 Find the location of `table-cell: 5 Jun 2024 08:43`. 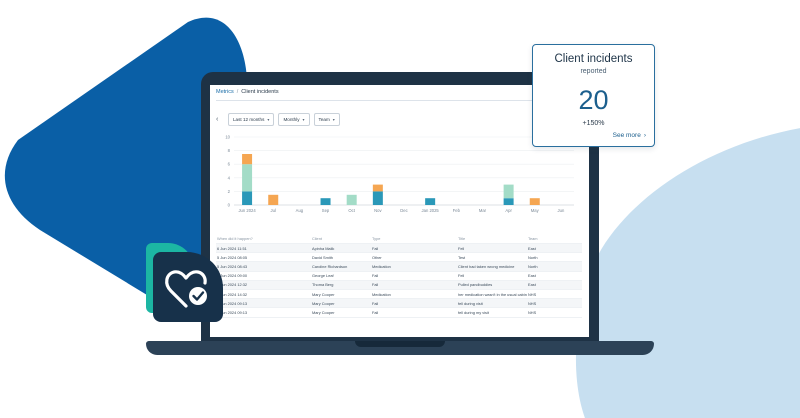

table-cell: 5 Jun 2024 08:43 is located at coordinates (232, 266).